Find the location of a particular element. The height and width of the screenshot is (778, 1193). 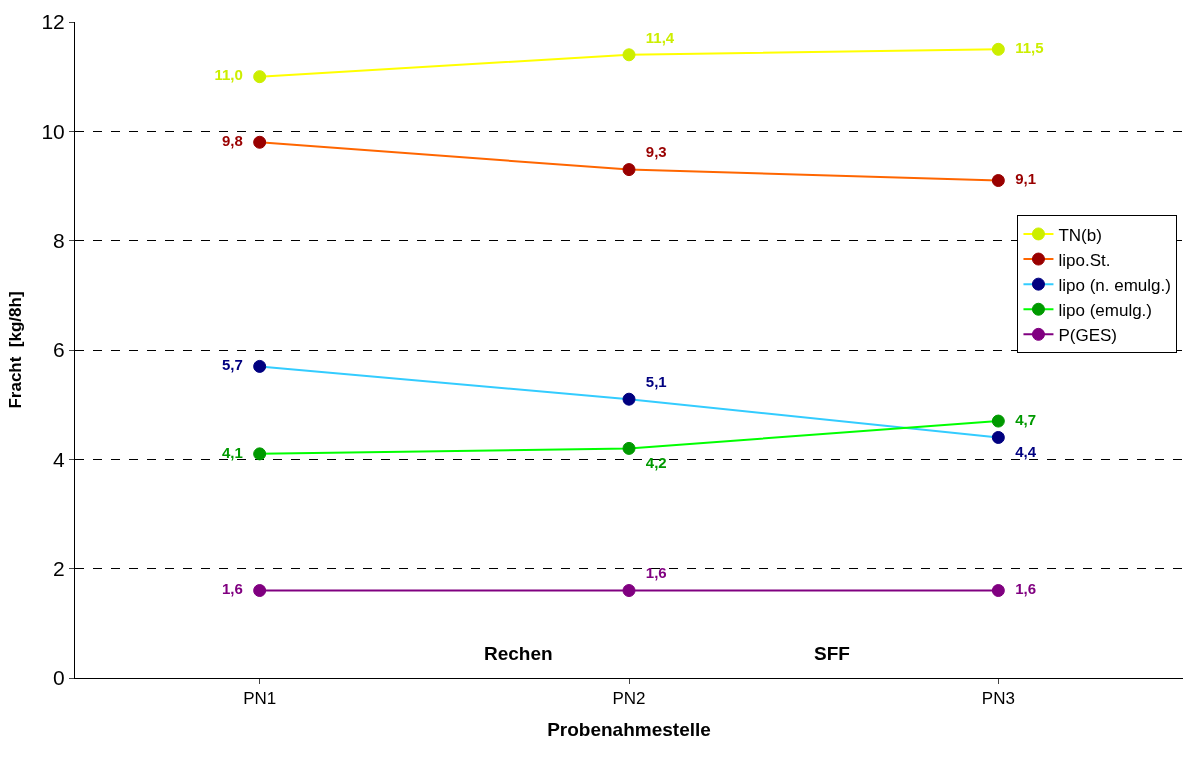

data-label: 11,5 is located at coordinates (1029, 48).